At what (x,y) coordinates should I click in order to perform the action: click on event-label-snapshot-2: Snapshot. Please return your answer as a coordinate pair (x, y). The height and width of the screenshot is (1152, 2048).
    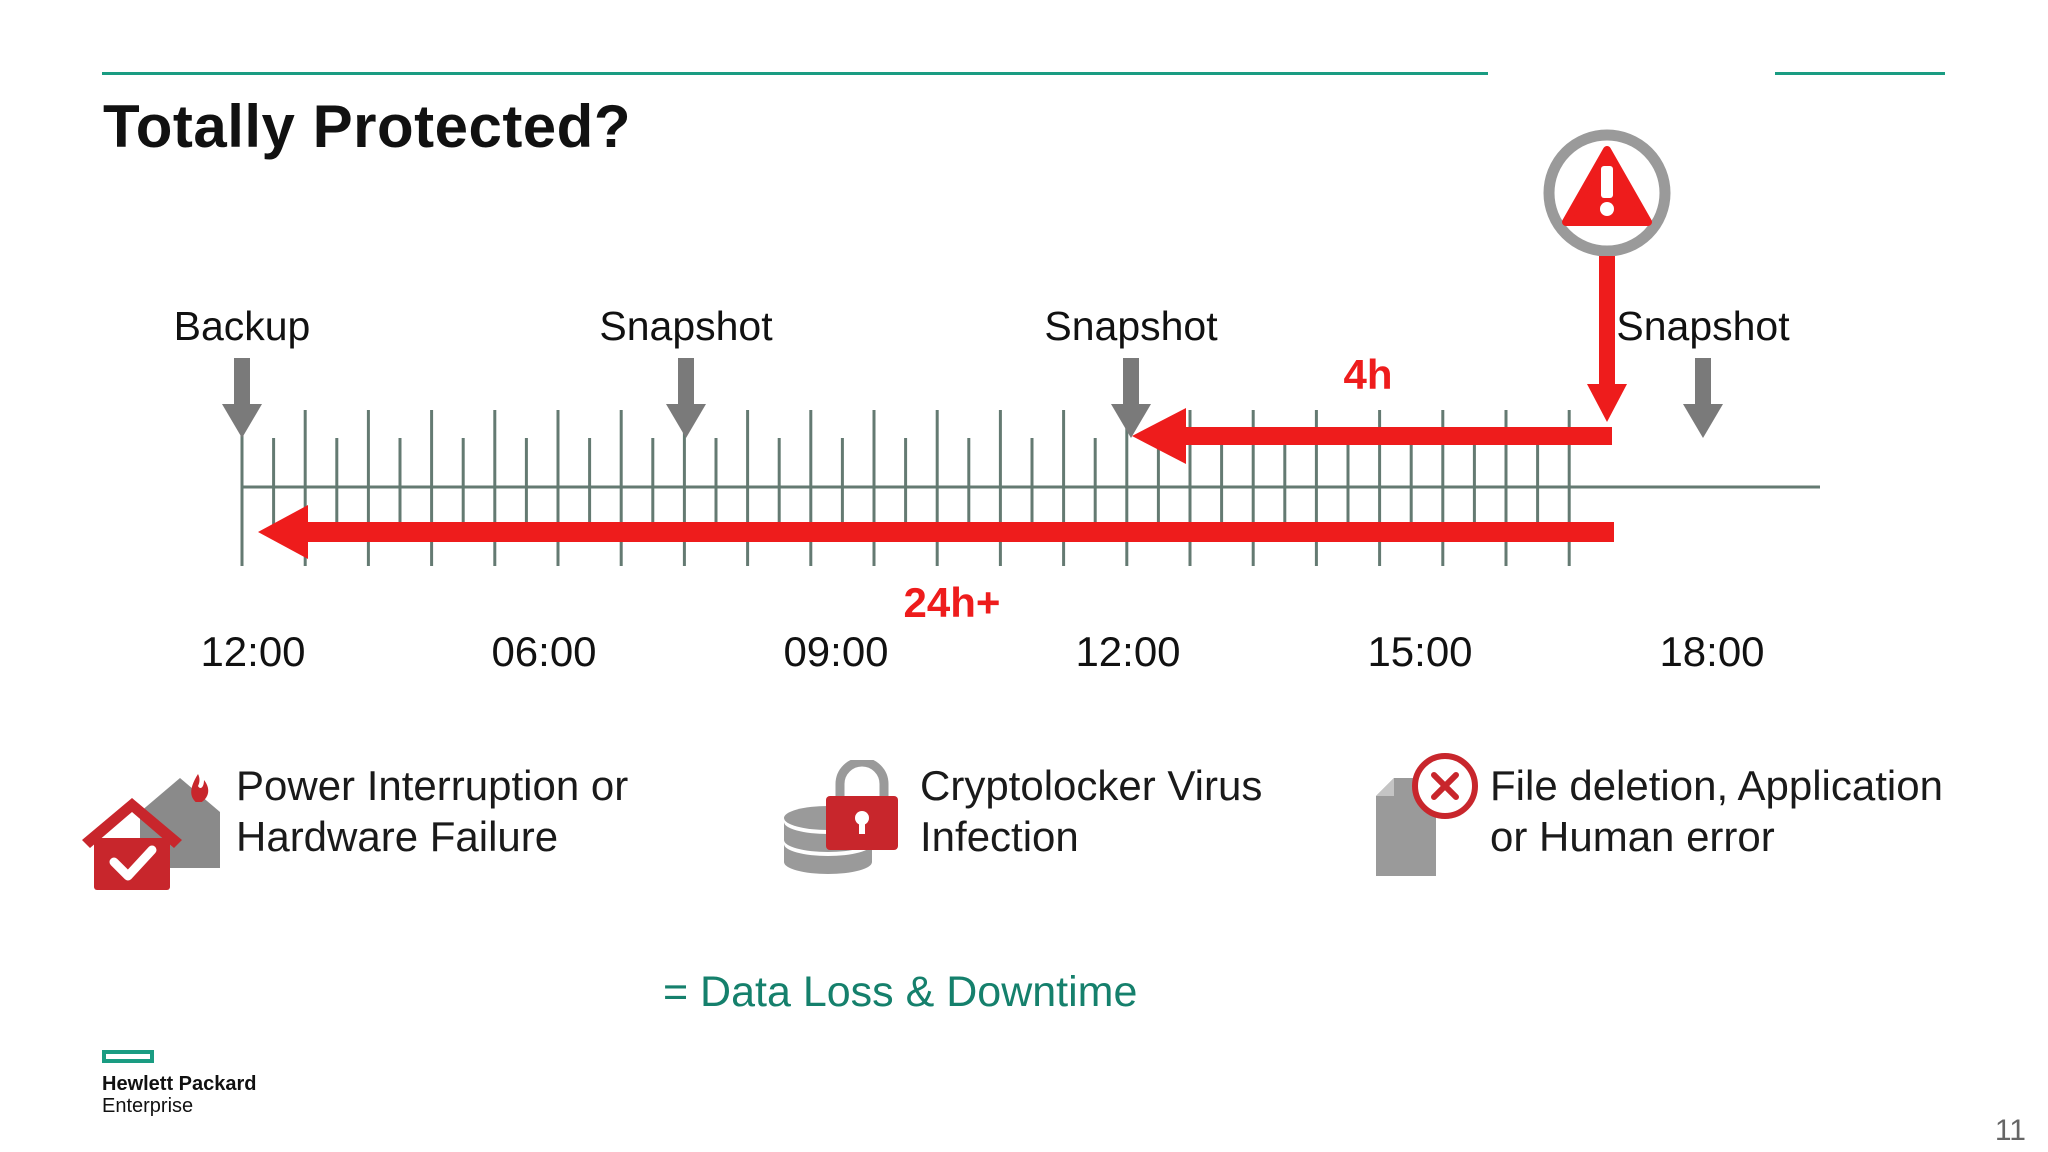
    Looking at the image, I should click on (1131, 326).